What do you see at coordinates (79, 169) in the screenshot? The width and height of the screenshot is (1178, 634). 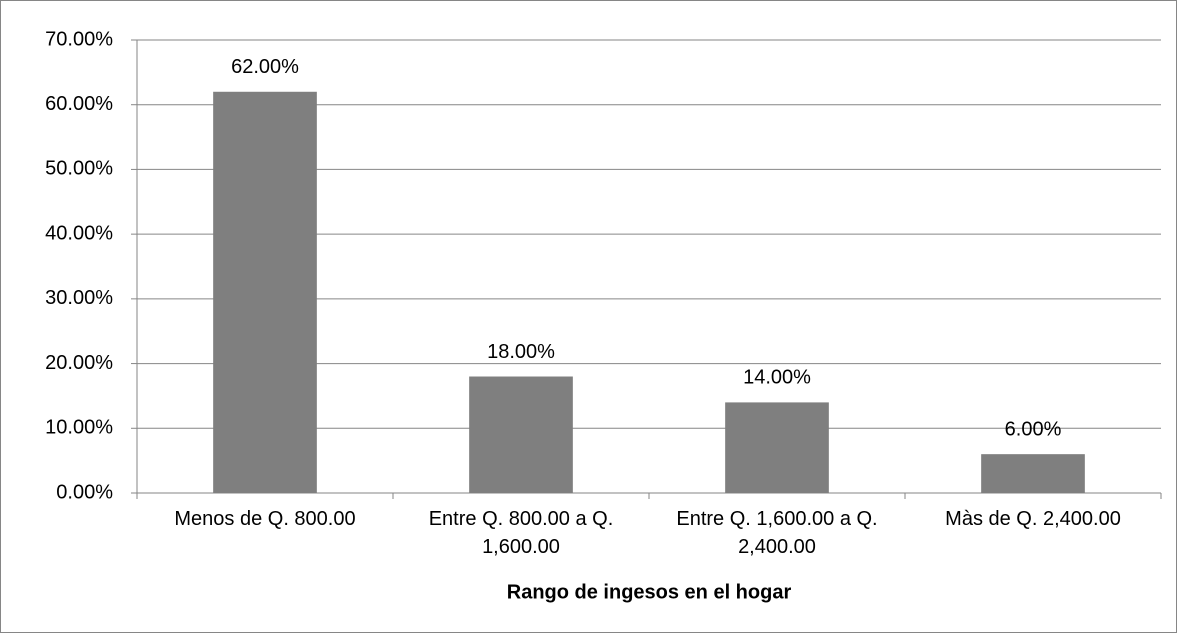 I see `y-tick-label: 50.00%` at bounding box center [79, 169].